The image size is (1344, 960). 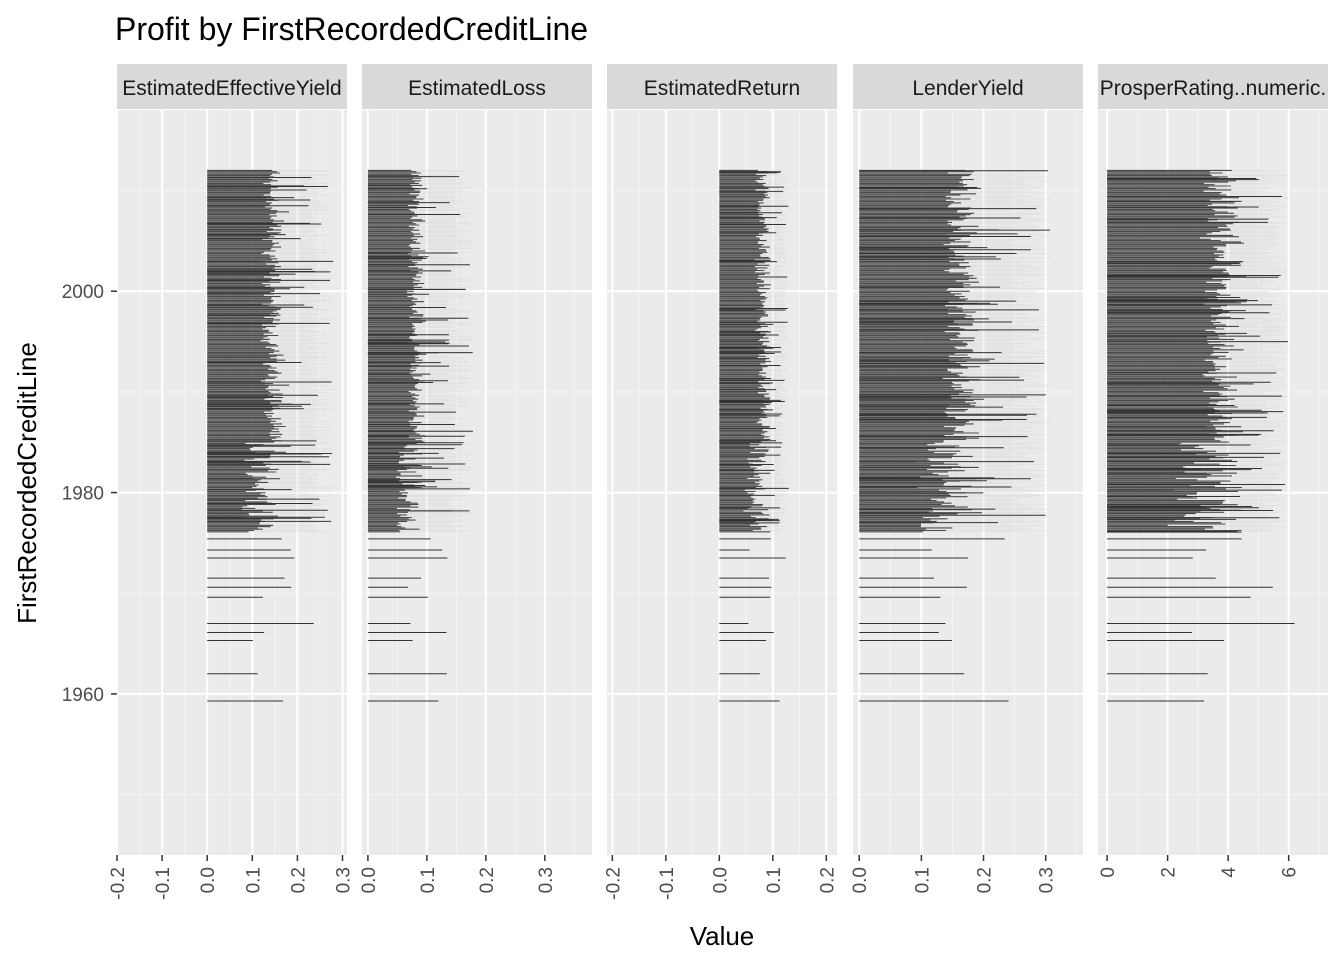 What do you see at coordinates (83, 292) in the screenshot?
I see `y-tick-label: 2000` at bounding box center [83, 292].